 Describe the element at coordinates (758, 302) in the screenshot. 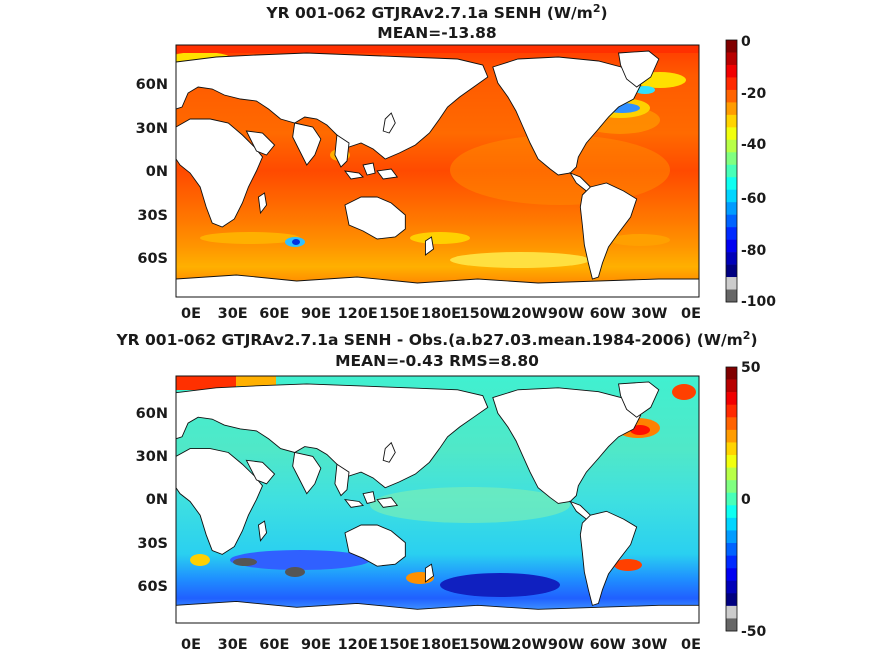

I see `colorbar-tick-label: -100` at that location.